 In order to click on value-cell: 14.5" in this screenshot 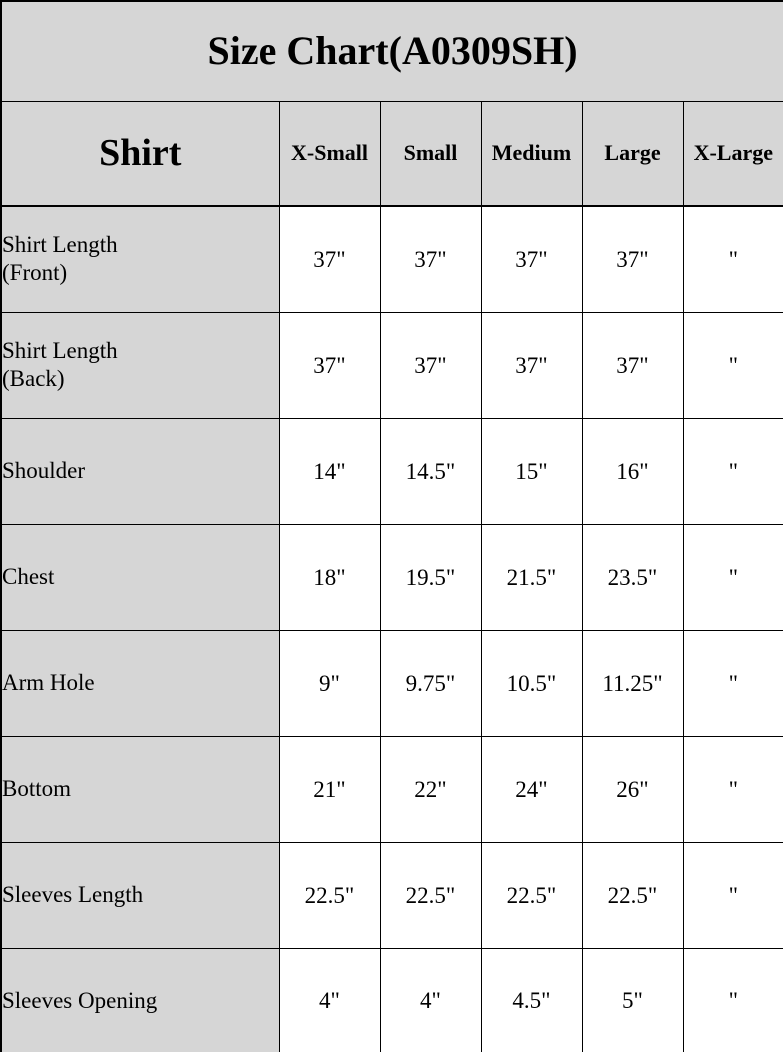, I will do `click(430, 471)`.